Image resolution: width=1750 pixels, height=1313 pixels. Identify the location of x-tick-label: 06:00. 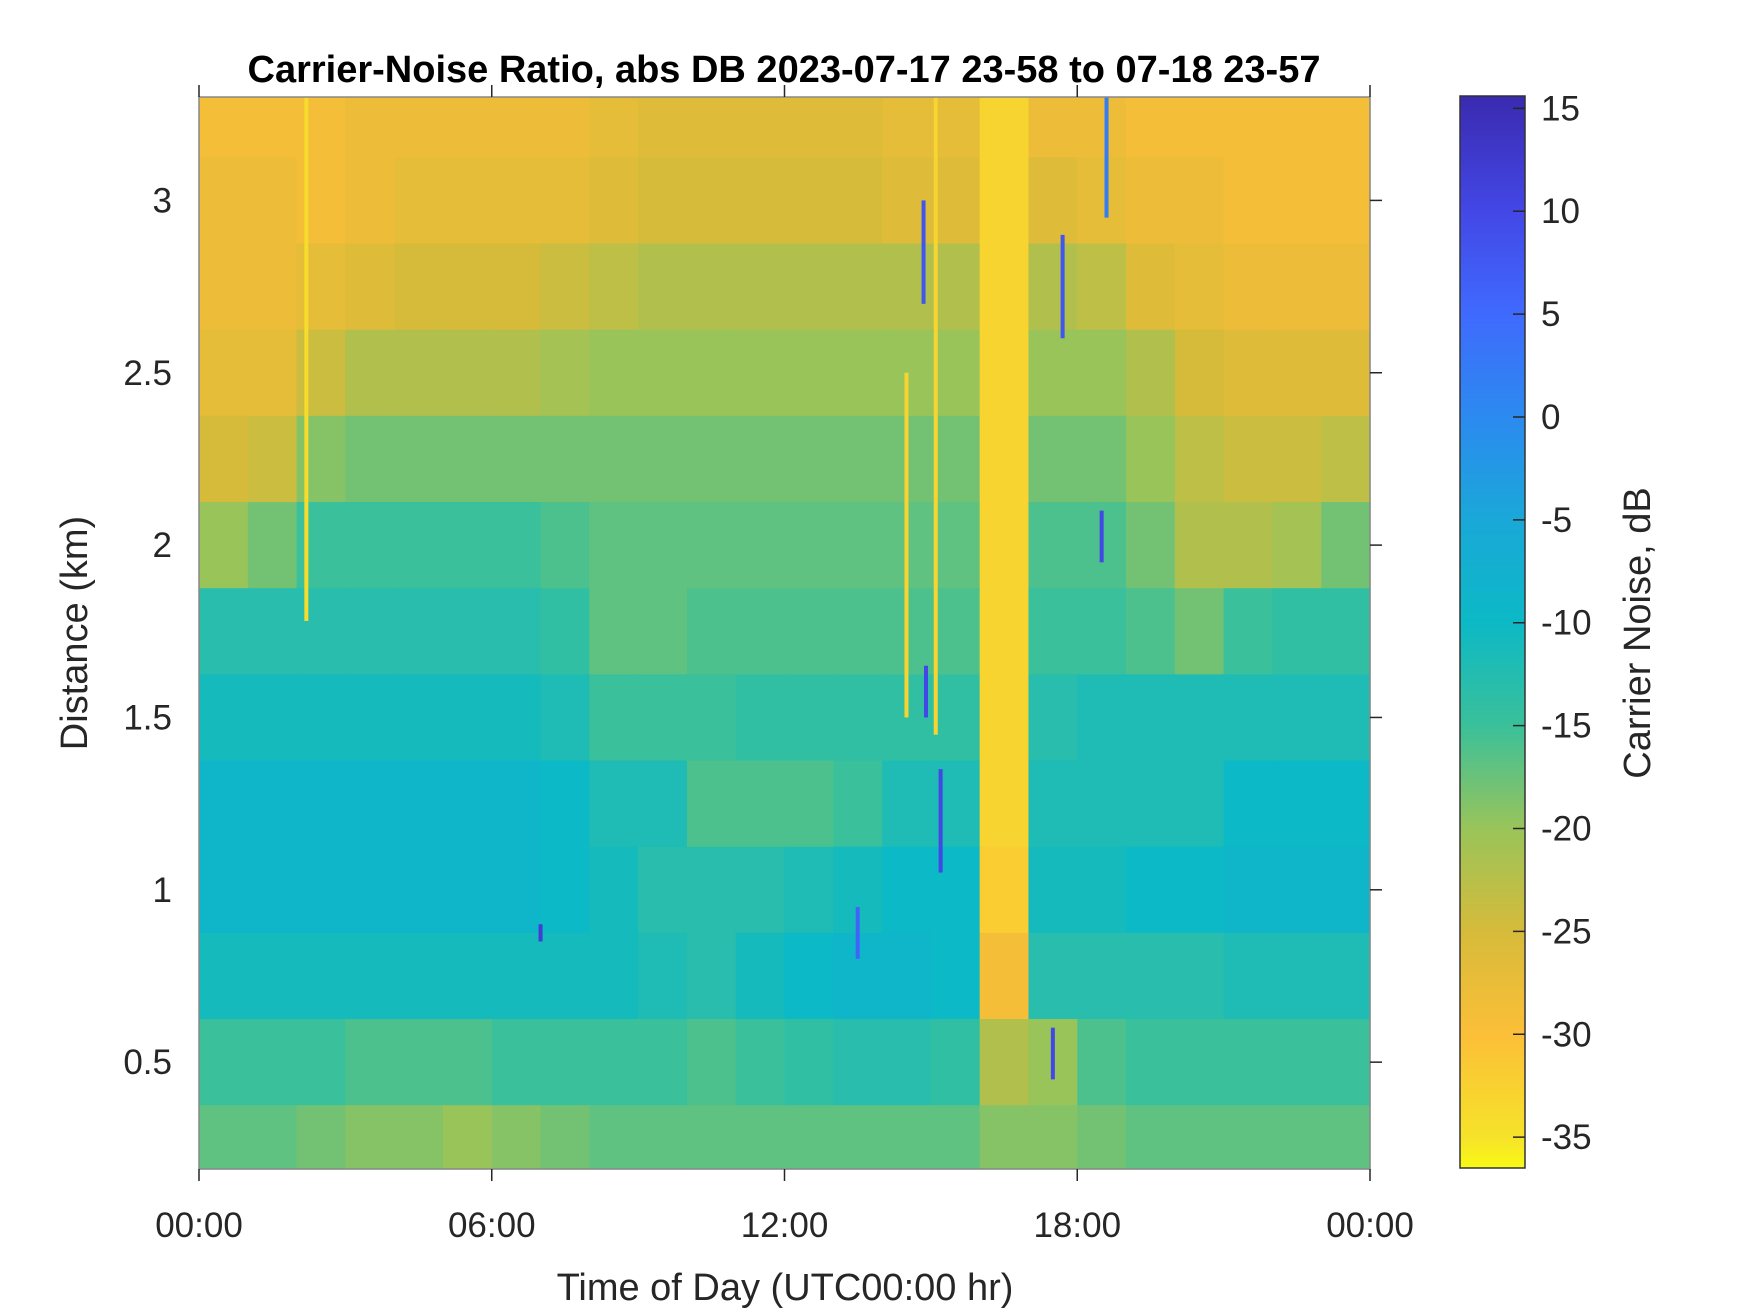
(492, 1225).